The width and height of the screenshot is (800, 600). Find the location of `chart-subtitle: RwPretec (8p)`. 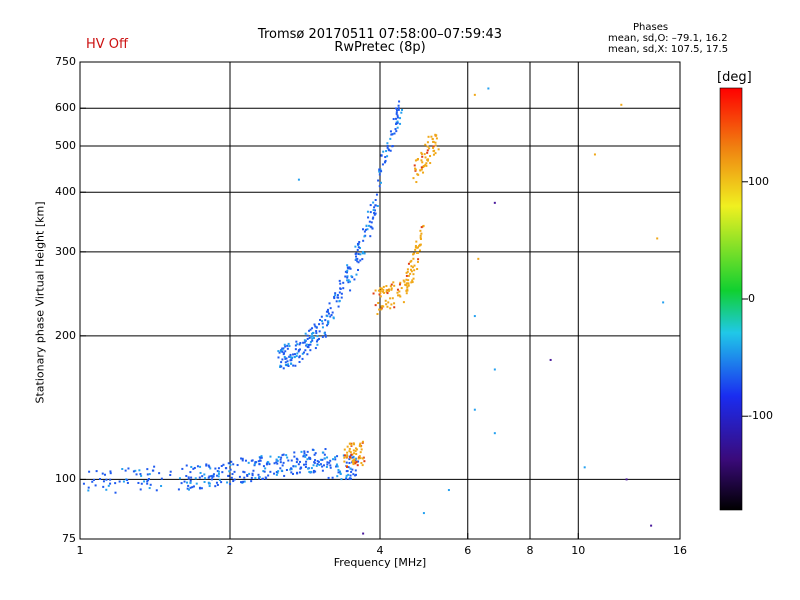

chart-subtitle: RwPretec (8p) is located at coordinates (380, 47).